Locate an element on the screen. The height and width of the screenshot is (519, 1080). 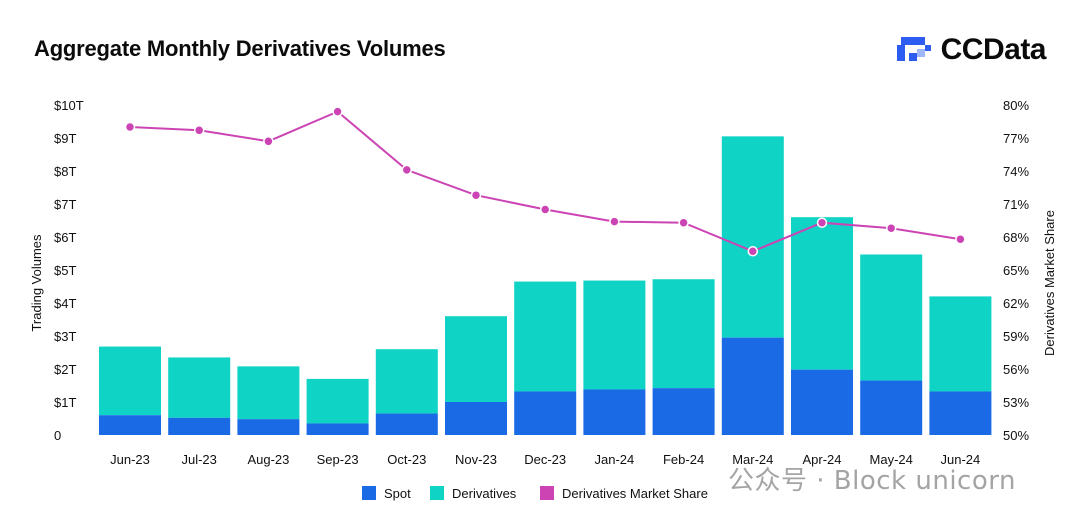
y-tick-label: $6T is located at coordinates (65, 237).